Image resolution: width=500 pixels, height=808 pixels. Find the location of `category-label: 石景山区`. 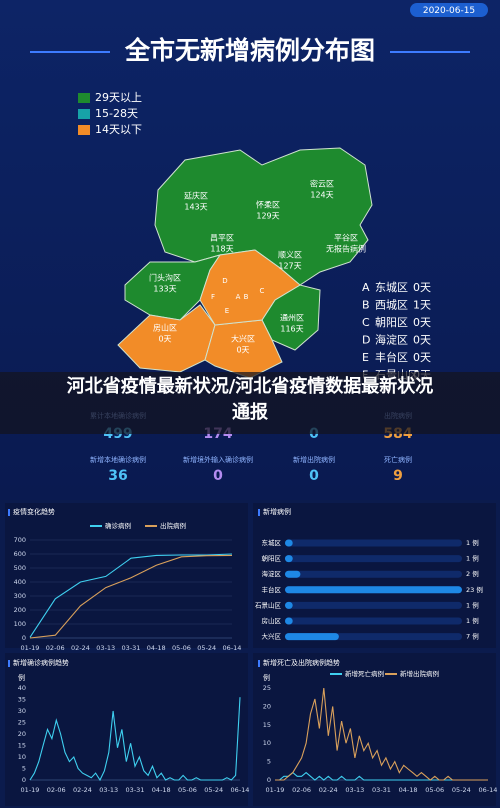

category-label: 石景山区 is located at coordinates (268, 604).